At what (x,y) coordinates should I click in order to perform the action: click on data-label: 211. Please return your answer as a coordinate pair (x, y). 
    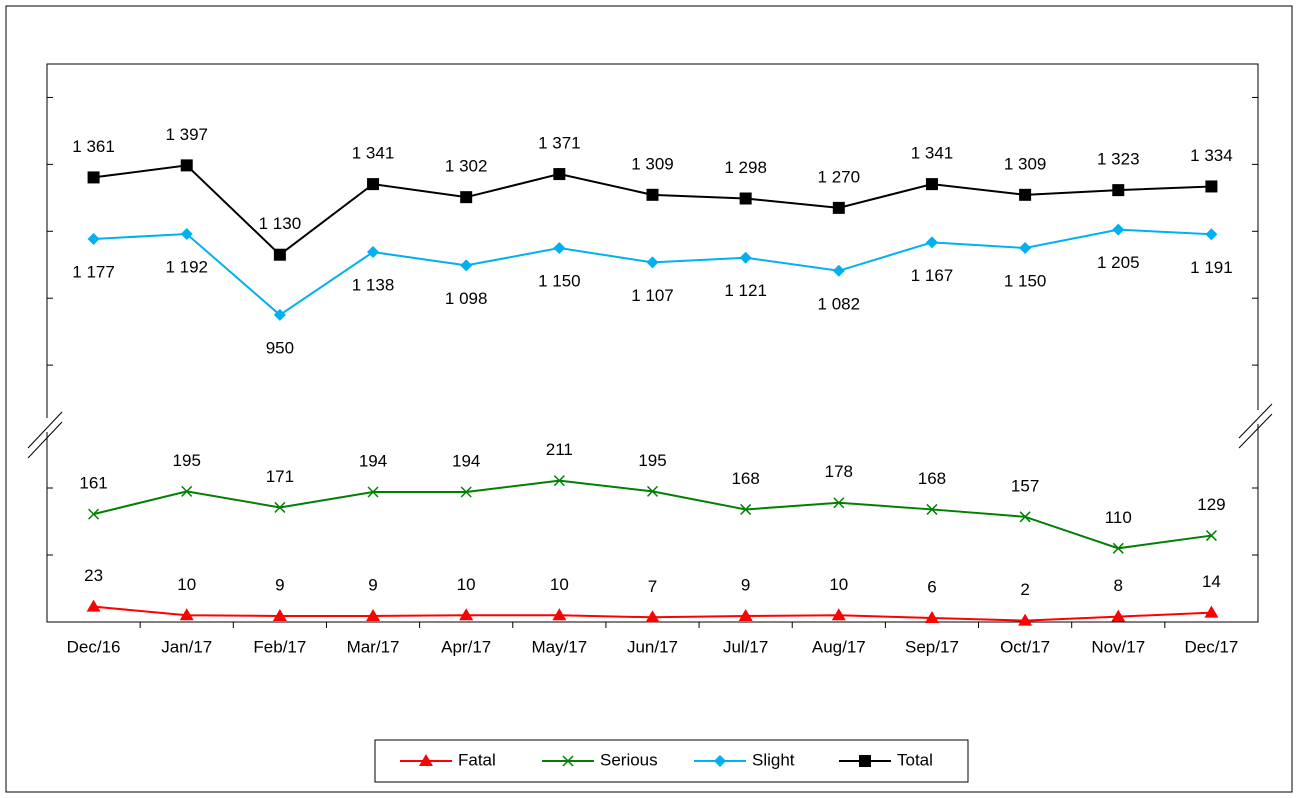
    Looking at the image, I should click on (559, 449).